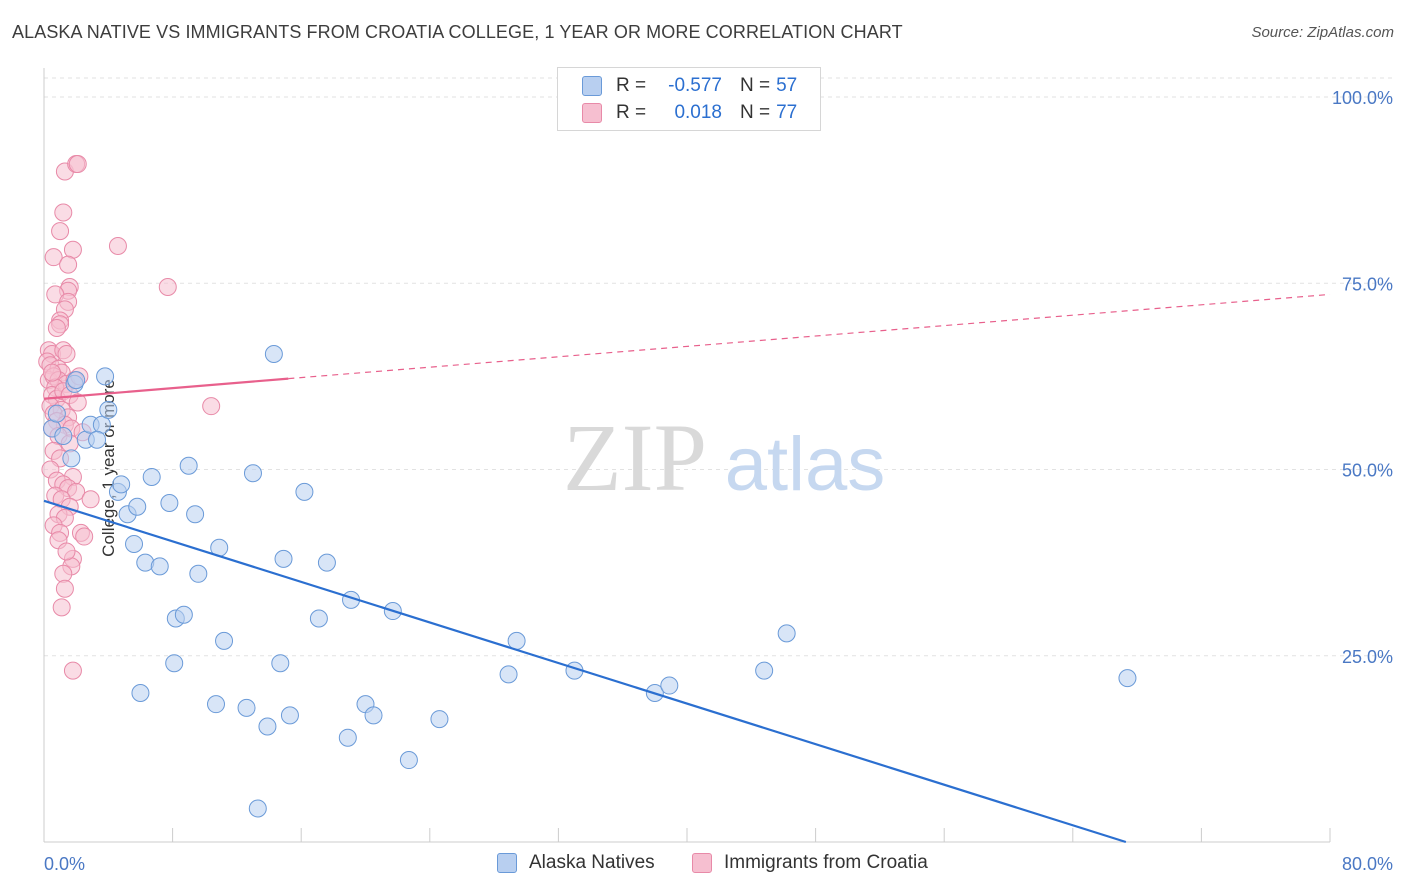 This screenshot has height=892, width=1406. Describe the element at coordinates (592, 86) in the screenshot. I see `legend-swatch-blue` at that location.